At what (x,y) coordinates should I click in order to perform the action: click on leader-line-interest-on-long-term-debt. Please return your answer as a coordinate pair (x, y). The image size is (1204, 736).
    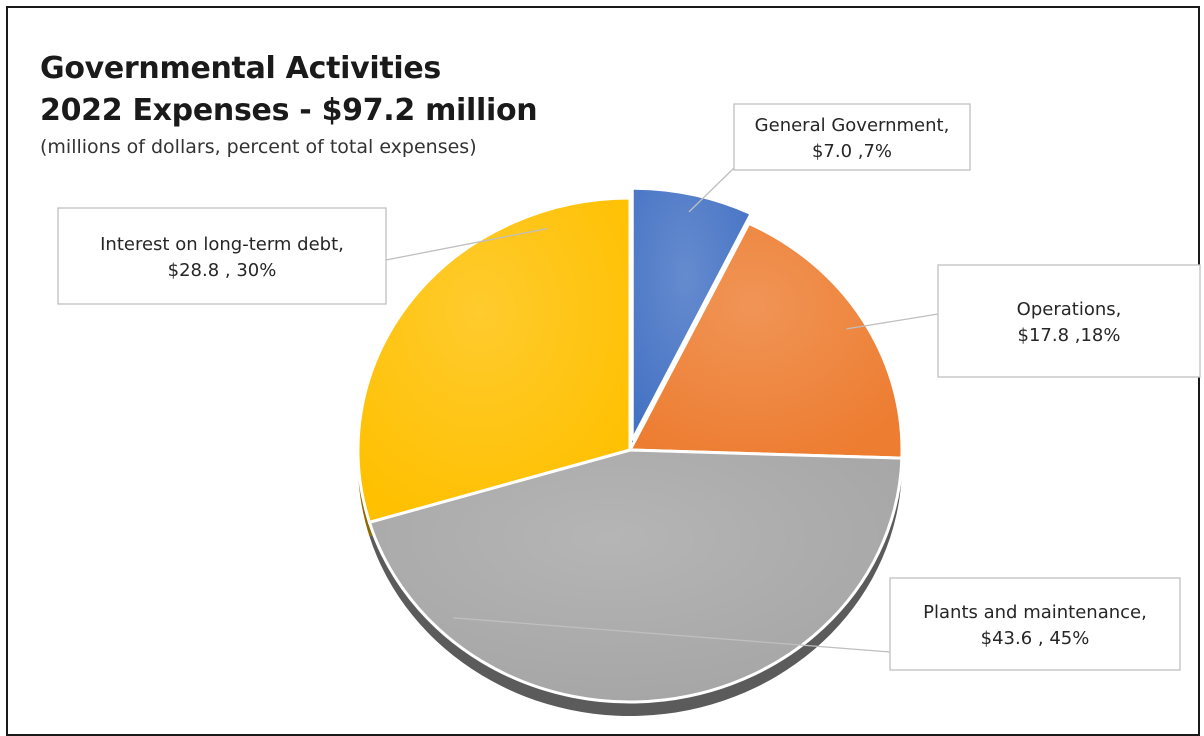
    Looking at the image, I should click on (466, 244).